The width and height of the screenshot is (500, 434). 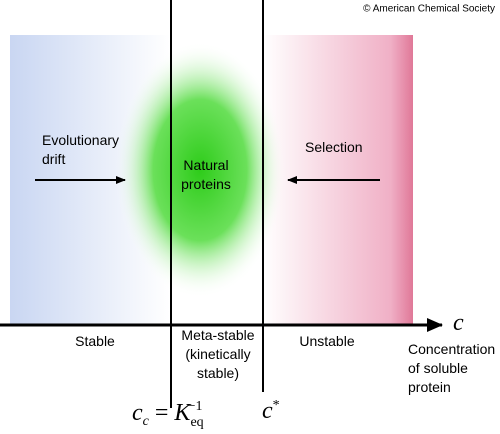 What do you see at coordinates (429, 387) in the screenshot?
I see `axis-label: protein` at bounding box center [429, 387].